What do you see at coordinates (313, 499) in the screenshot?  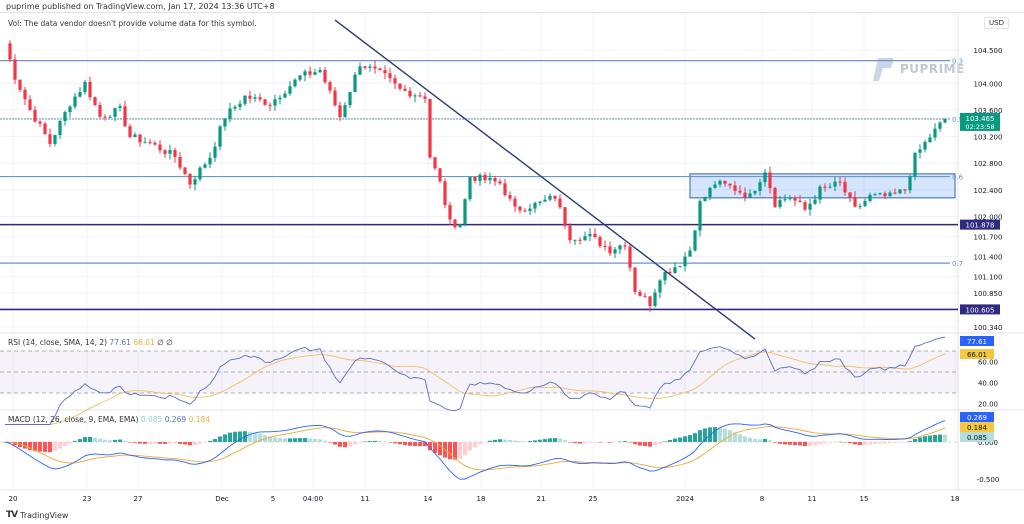 I see `time-axis-tick: 04:00` at bounding box center [313, 499].